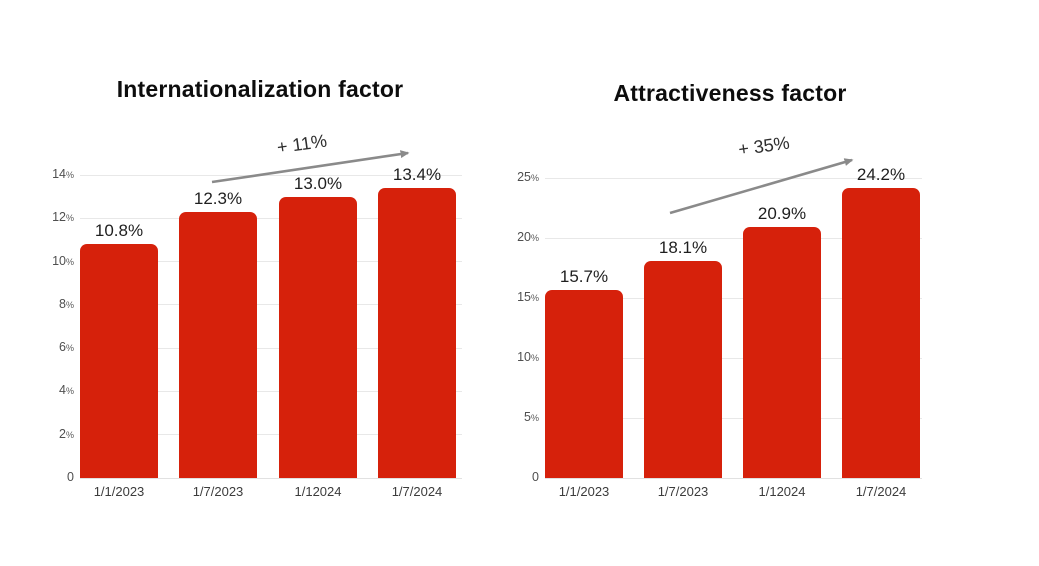 The width and height of the screenshot is (1039, 566). Describe the element at coordinates (302, 144) in the screenshot. I see `growth-annotation: + 11%` at that location.